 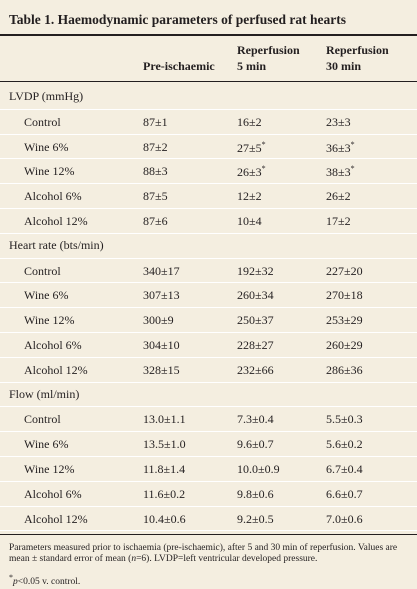 I want to click on header-rule, so click(x=208, y=81).